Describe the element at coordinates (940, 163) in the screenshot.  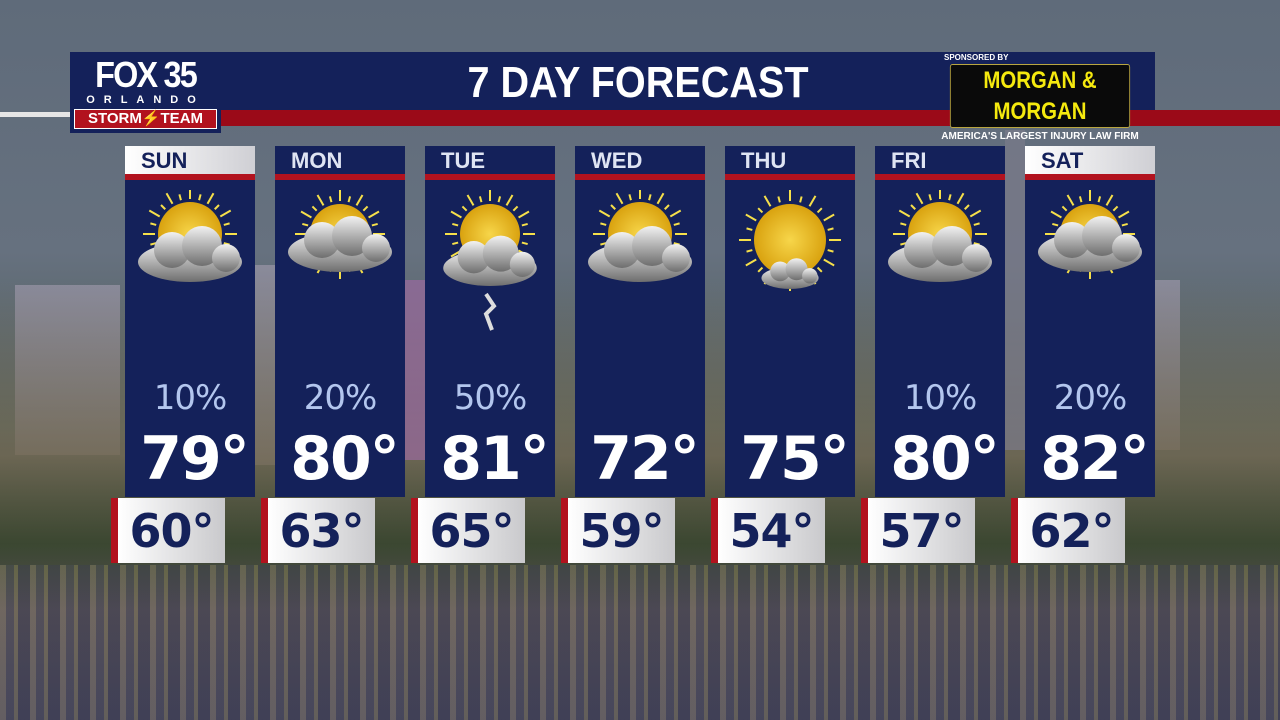
I see `day-label: FRI` at that location.